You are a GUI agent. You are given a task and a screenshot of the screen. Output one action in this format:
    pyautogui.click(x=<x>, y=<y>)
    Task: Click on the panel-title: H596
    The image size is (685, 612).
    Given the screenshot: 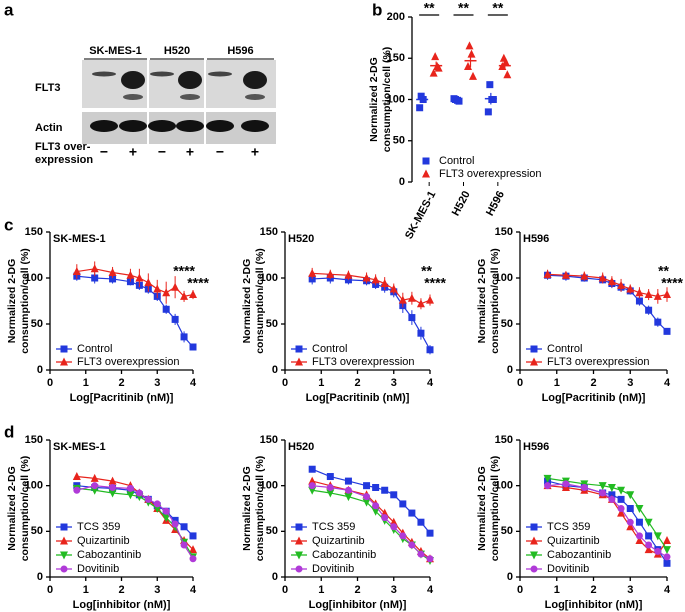 What is the action you would take?
    pyautogui.click(x=536, y=239)
    